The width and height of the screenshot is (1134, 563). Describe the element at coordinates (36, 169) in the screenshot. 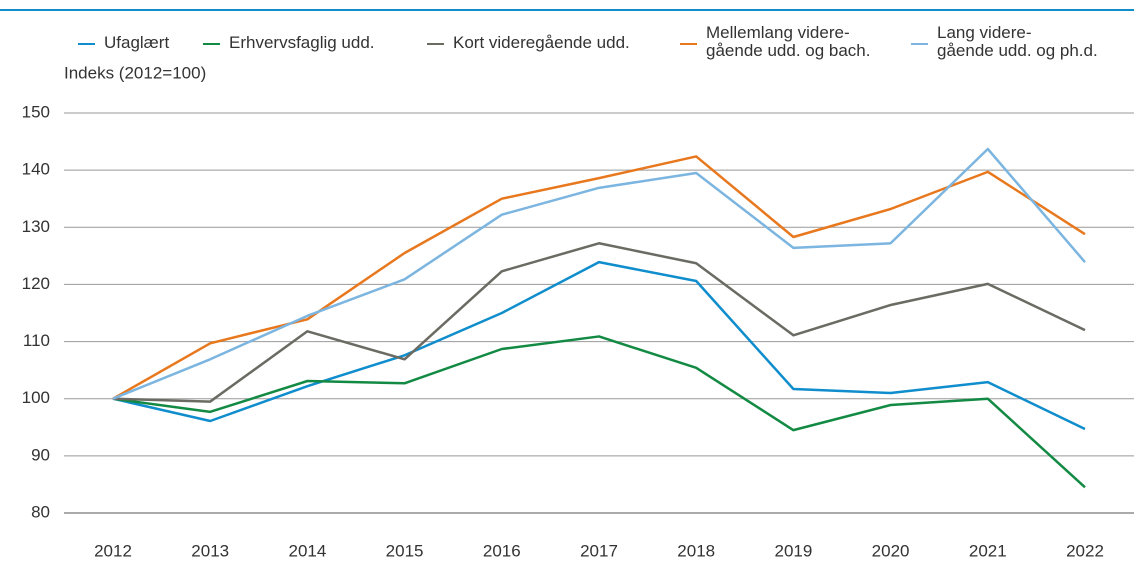

I see `y-tick-label: 140` at that location.